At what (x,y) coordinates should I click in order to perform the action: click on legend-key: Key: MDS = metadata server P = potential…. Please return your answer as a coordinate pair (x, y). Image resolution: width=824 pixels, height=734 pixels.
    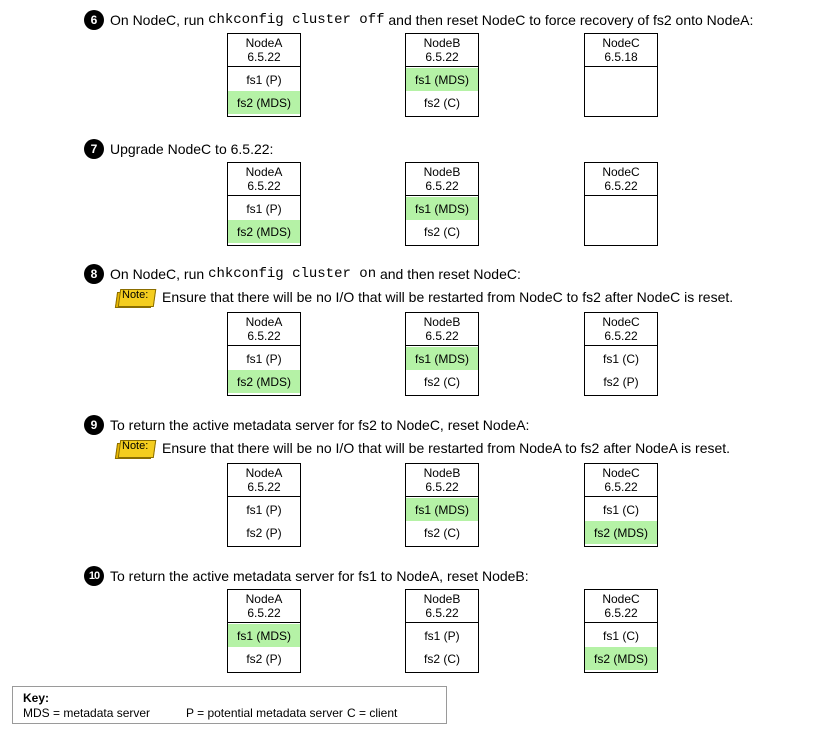
    Looking at the image, I should click on (229, 705).